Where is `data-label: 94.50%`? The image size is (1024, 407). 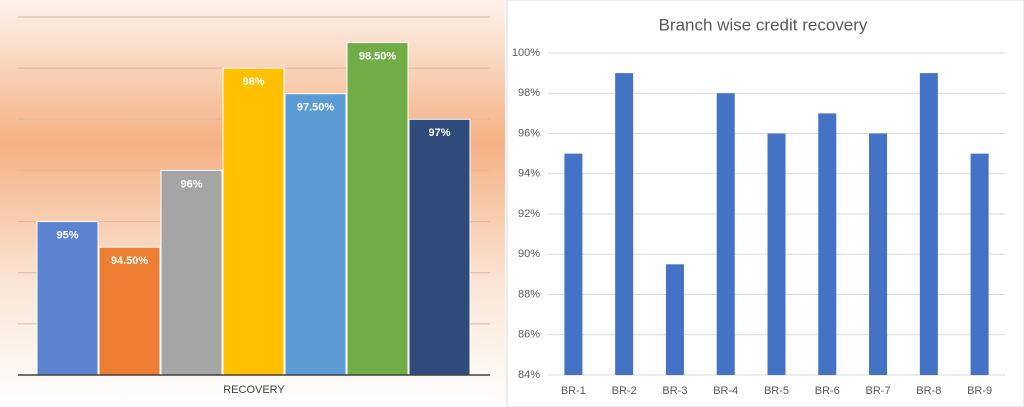
data-label: 94.50% is located at coordinates (130, 261).